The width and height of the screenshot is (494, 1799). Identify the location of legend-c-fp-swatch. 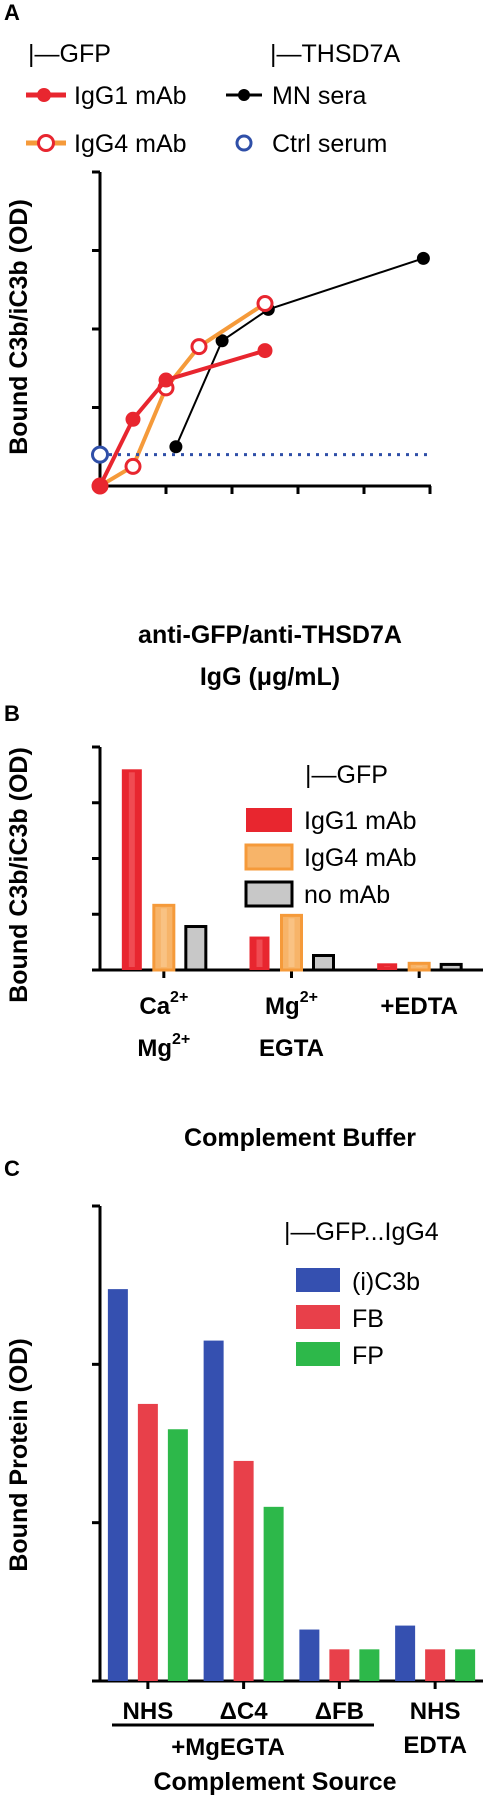
(318, 1354).